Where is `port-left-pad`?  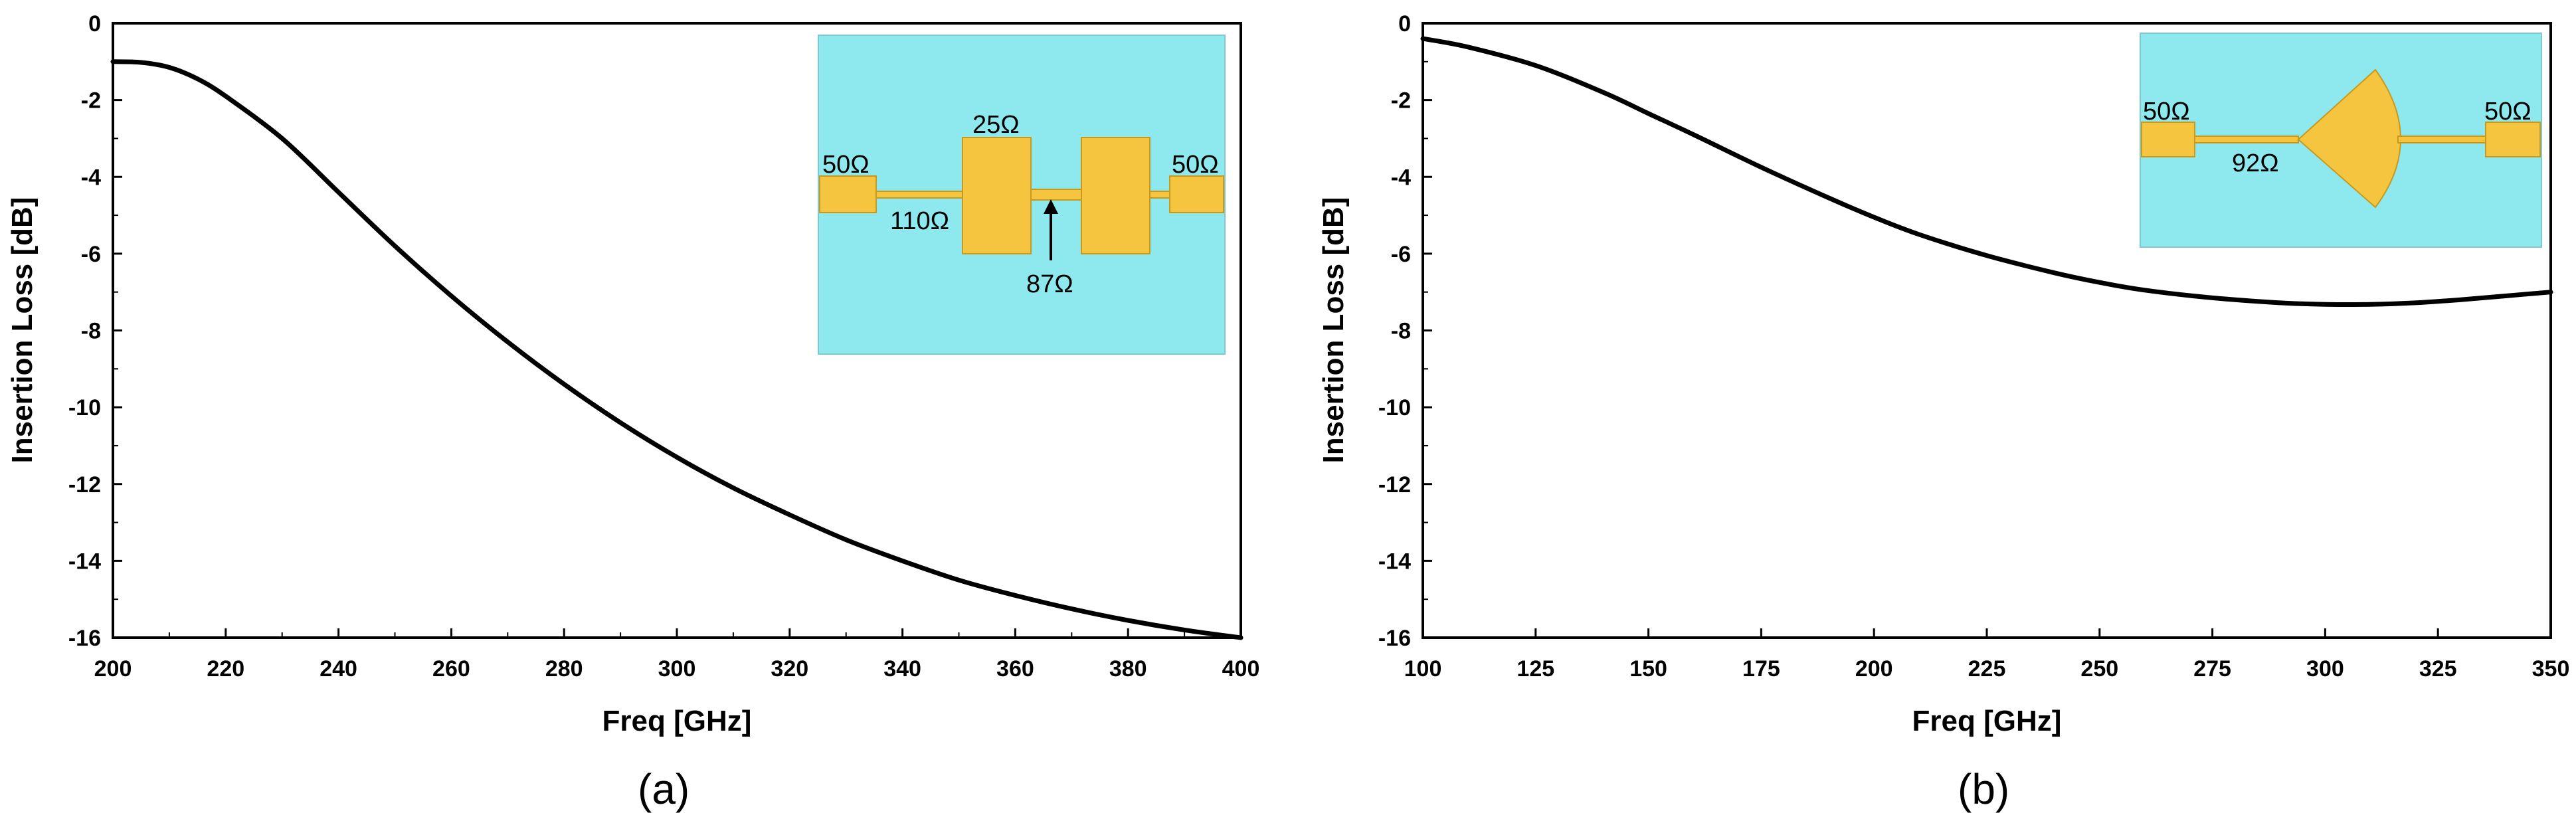
port-left-pad is located at coordinates (848, 194).